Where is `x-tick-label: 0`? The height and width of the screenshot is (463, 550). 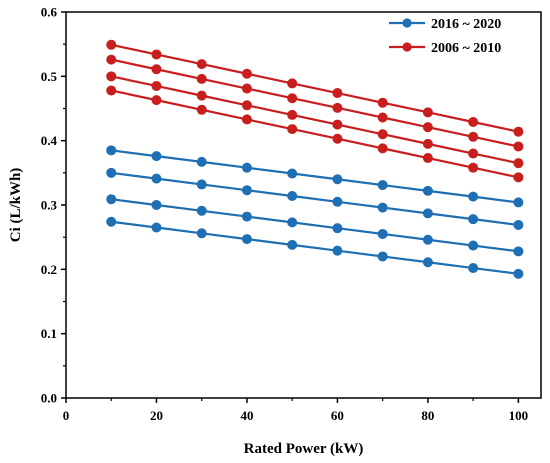 x-tick-label: 0 is located at coordinates (66, 415).